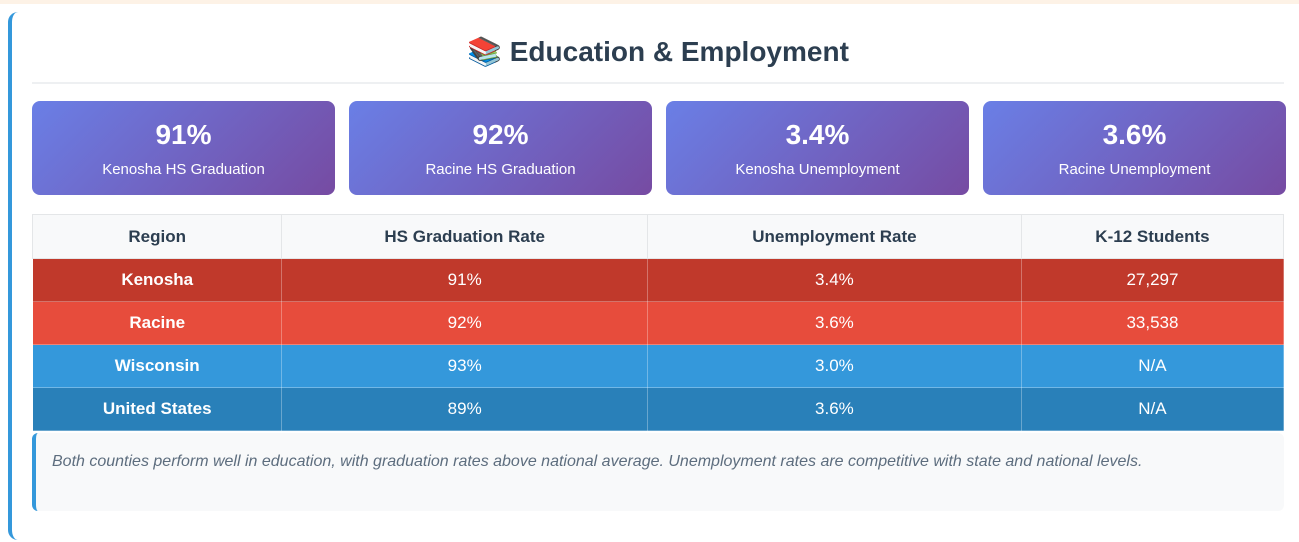 The height and width of the screenshot is (542, 1299). I want to click on table-row: Racine 92% 3.6% 33,538, so click(658, 323).